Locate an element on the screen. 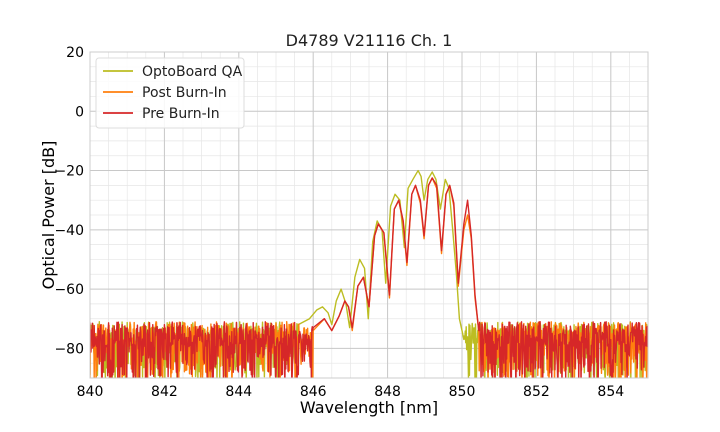 Image resolution: width=720 pixels, height=432 pixels. legend-label-optoboard-qa: OptoBoard QA is located at coordinates (192, 72).